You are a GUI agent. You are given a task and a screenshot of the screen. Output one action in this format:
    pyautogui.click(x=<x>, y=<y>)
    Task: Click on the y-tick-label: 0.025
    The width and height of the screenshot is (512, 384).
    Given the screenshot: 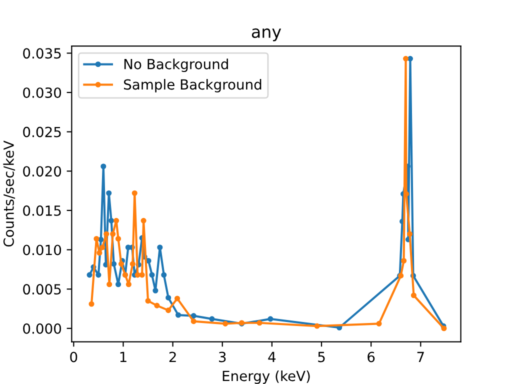 What is the action you would take?
    pyautogui.click(x=42, y=132)
    